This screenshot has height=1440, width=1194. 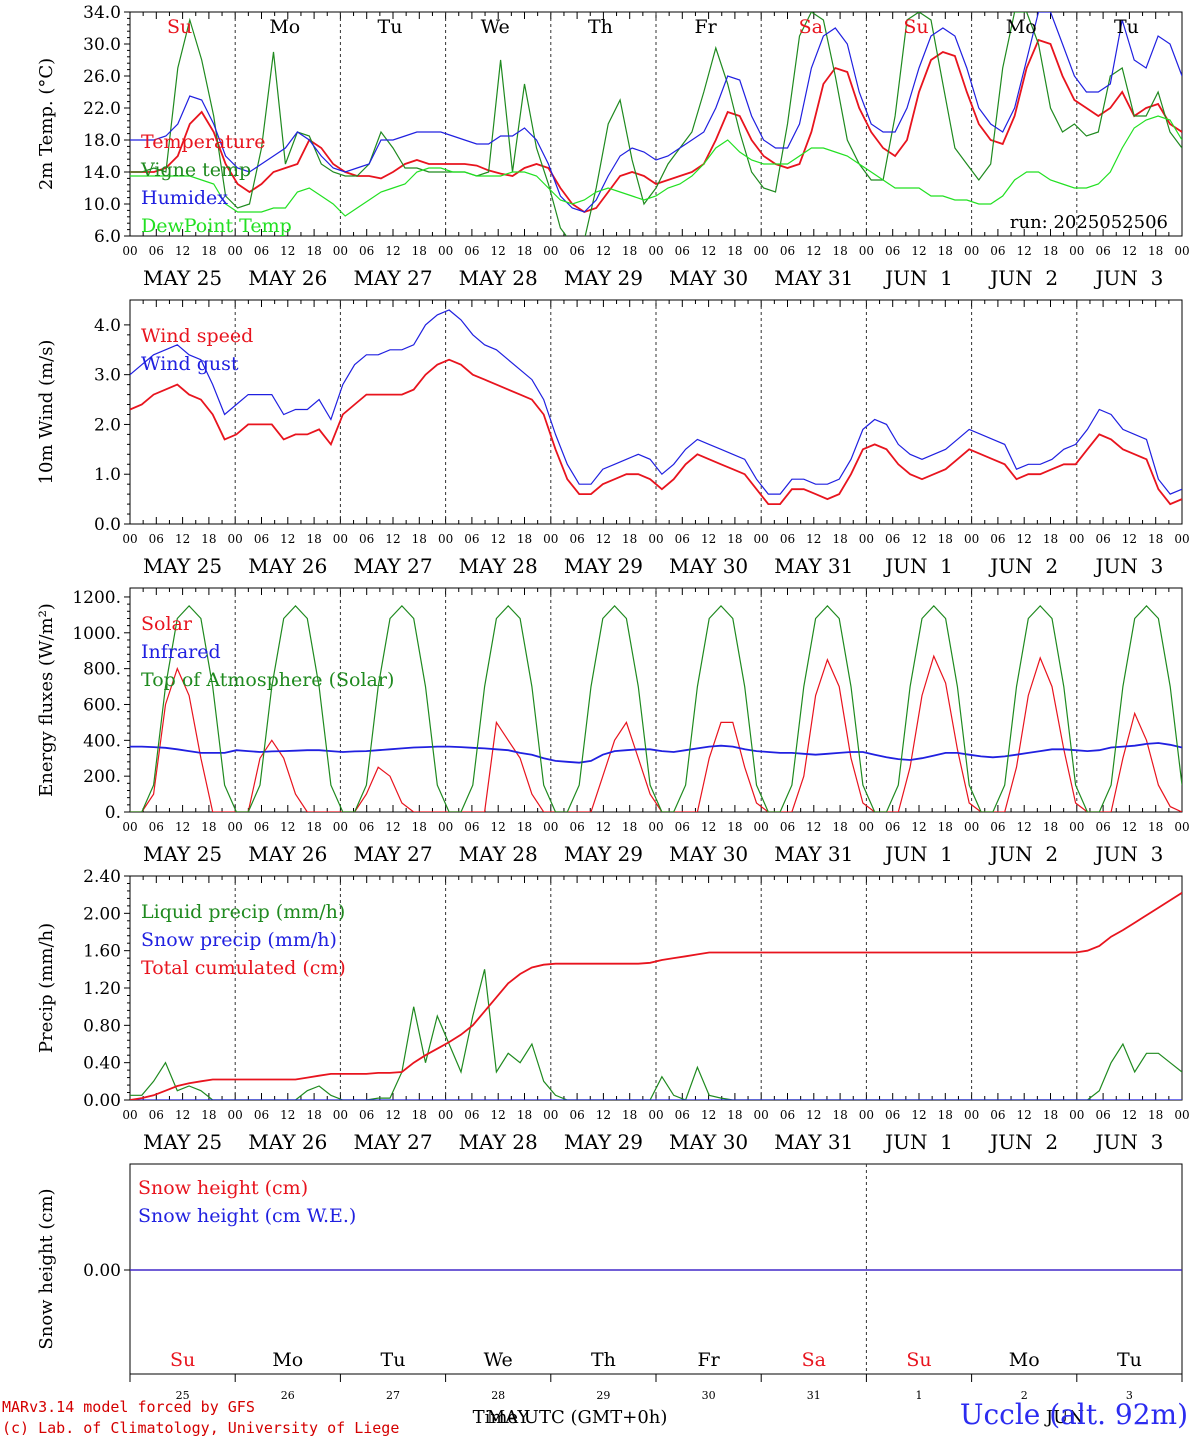 What do you see at coordinates (46, 412) in the screenshot?
I see `y-axis-label: 10m Wind (m/s)` at bounding box center [46, 412].